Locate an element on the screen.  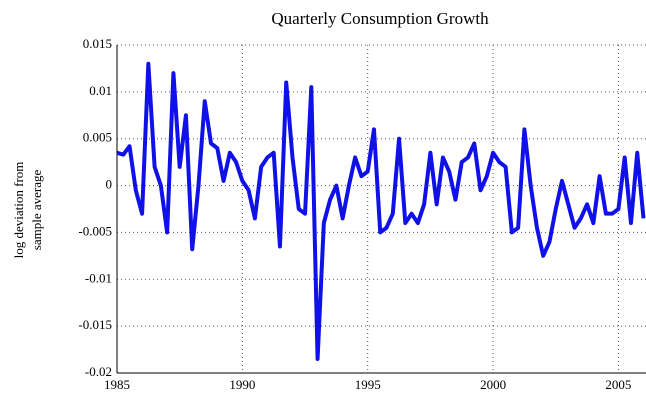
y-axis-label-line: sample average is located at coordinates (36, 210).